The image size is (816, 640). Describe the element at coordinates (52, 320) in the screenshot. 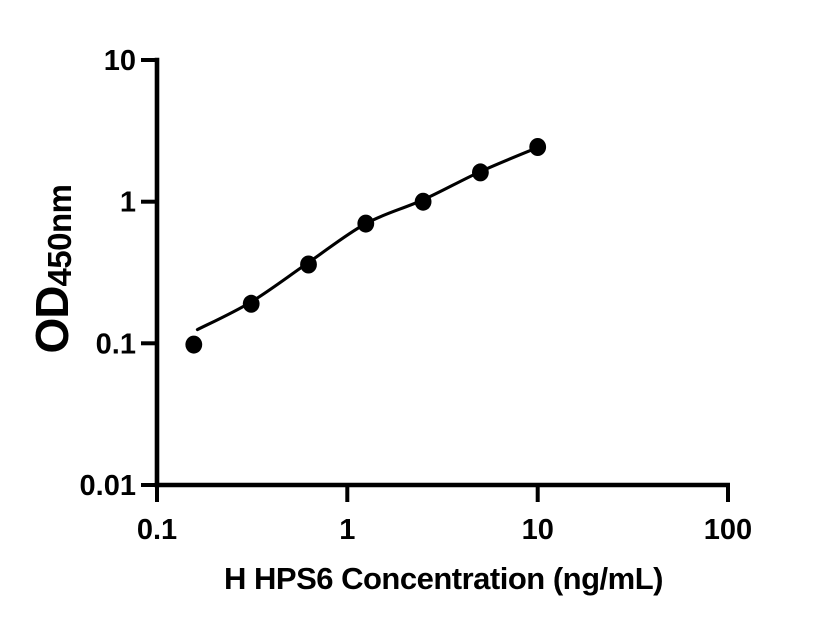

I see `y-axis-title-main: OD` at that location.